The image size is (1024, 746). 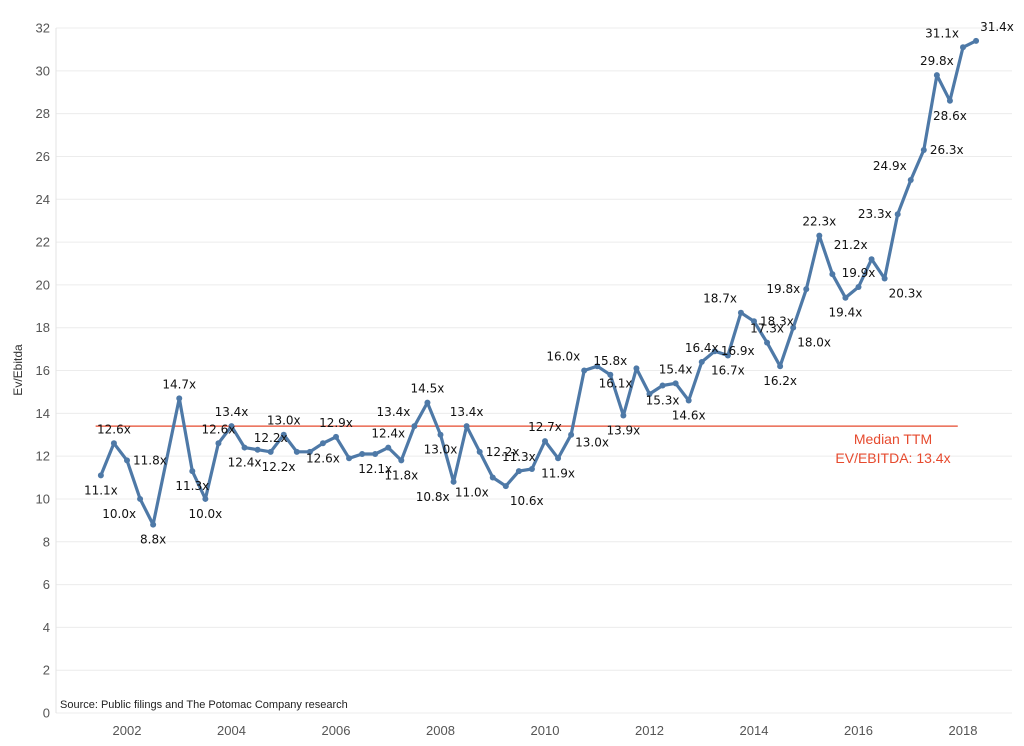 What do you see at coordinates (851, 245) in the screenshot?
I see `data-label: 21.2x` at bounding box center [851, 245].